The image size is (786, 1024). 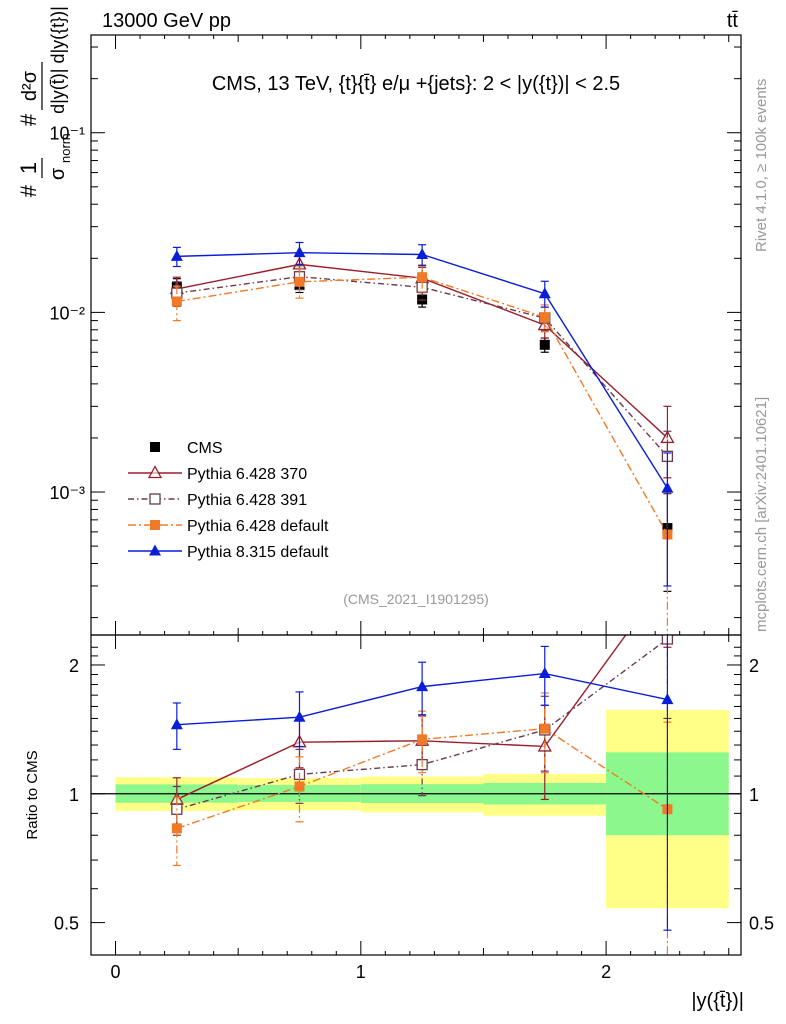 I want to click on analysis-tag: (CMS_2021_I1901295), so click(x=416, y=599).